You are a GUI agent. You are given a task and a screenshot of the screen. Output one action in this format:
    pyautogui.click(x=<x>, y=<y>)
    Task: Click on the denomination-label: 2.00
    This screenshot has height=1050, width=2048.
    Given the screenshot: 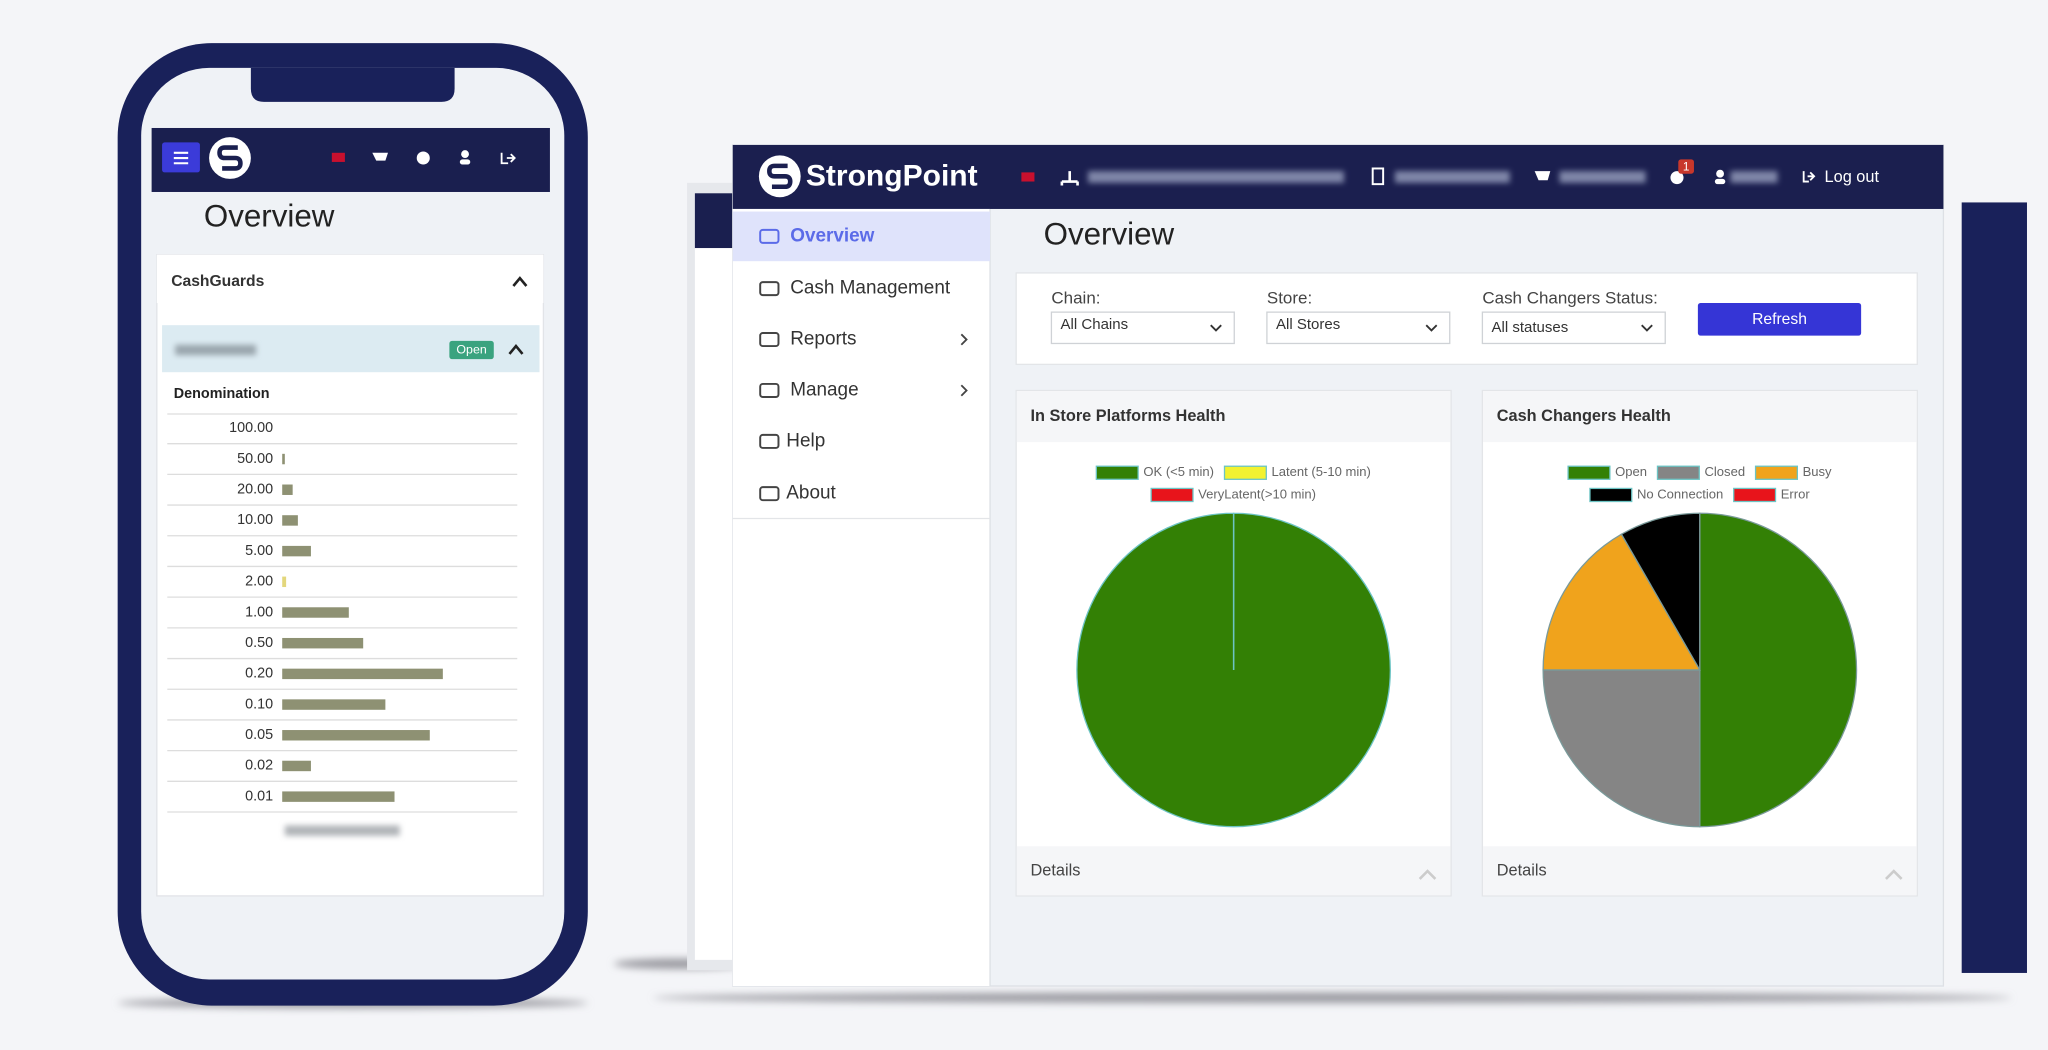 What is the action you would take?
    pyautogui.click(x=259, y=582)
    